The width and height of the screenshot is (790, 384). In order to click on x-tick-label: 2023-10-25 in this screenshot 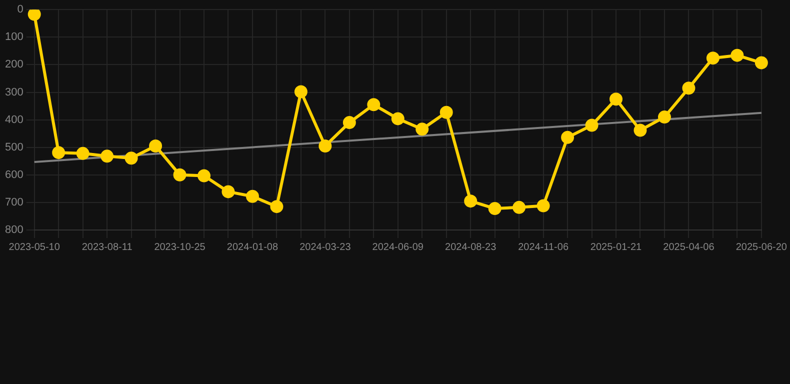, I will do `click(180, 247)`.